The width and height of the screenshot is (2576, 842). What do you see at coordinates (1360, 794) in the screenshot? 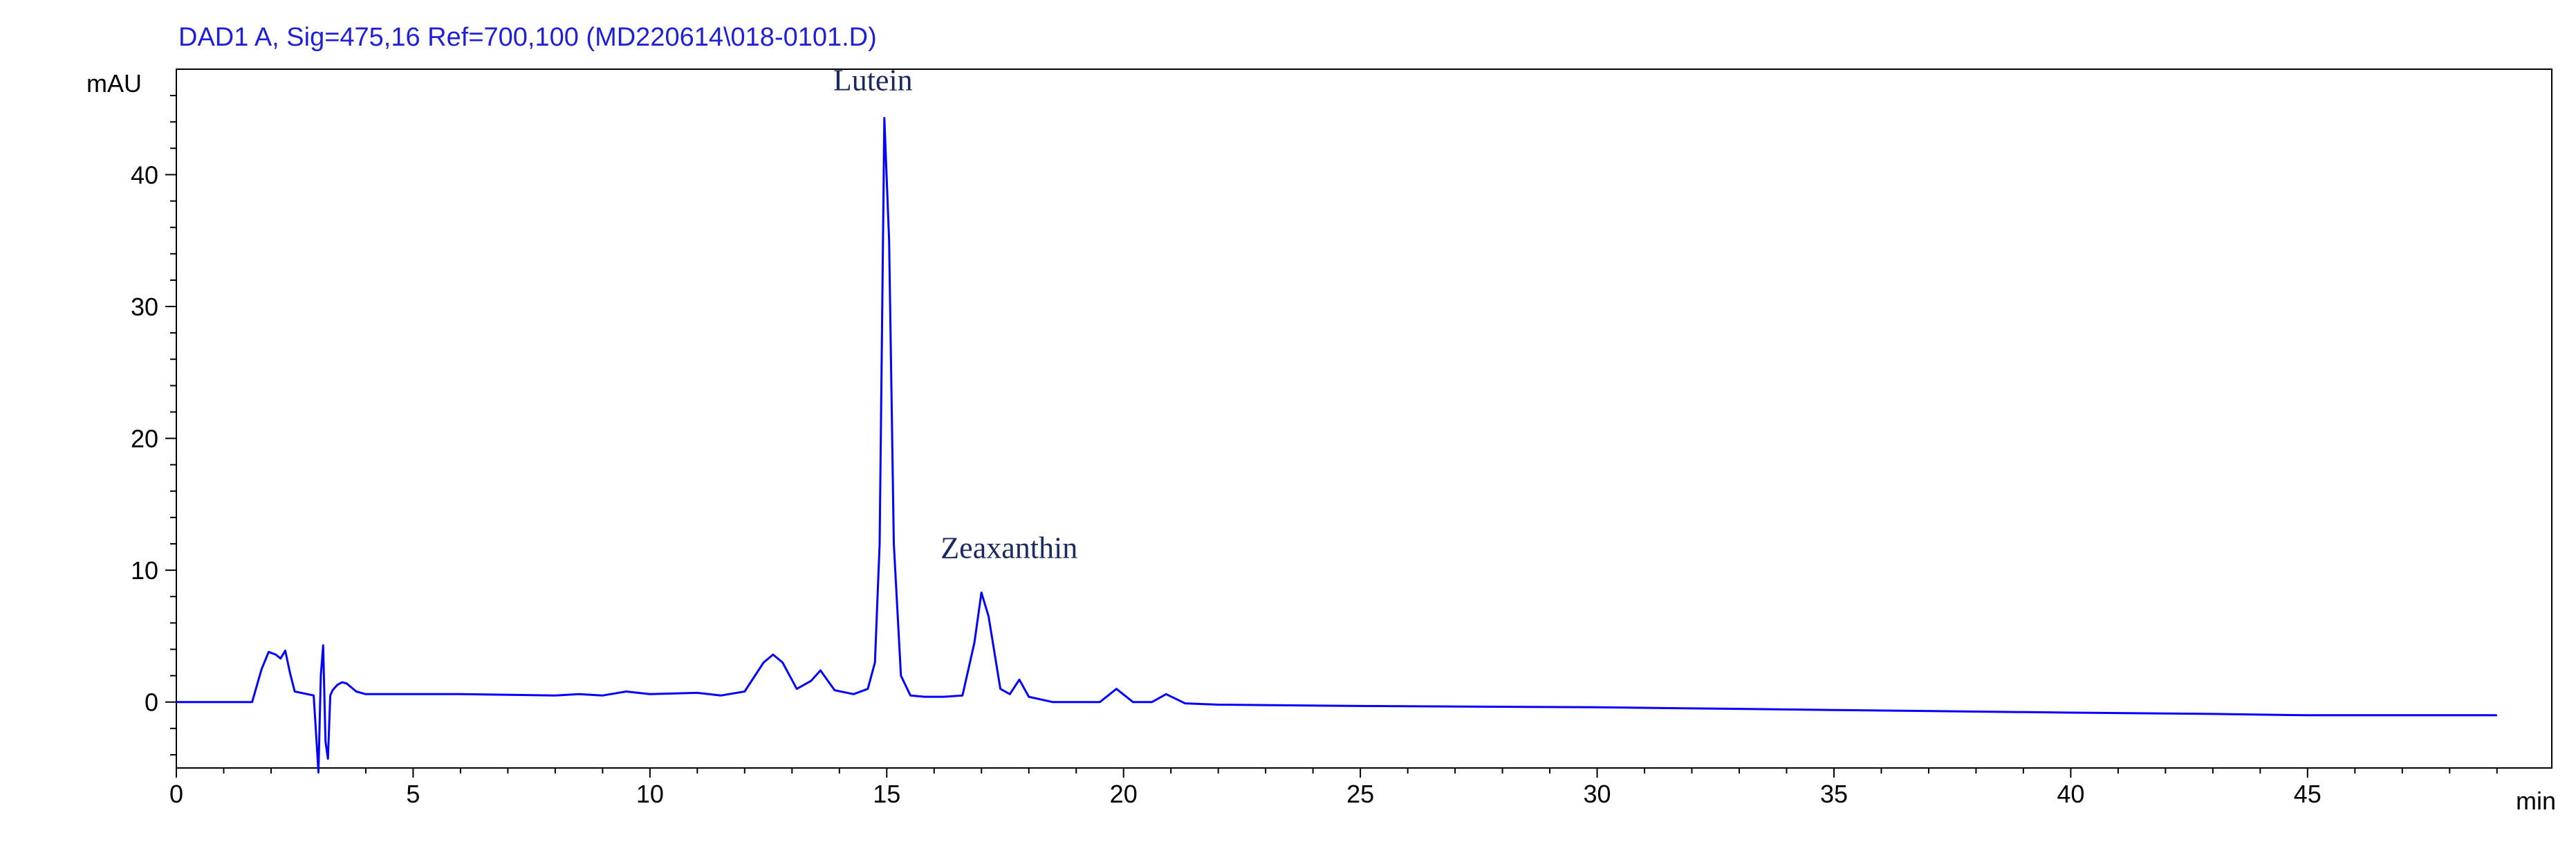
I see `x-tick-label: 25` at bounding box center [1360, 794].